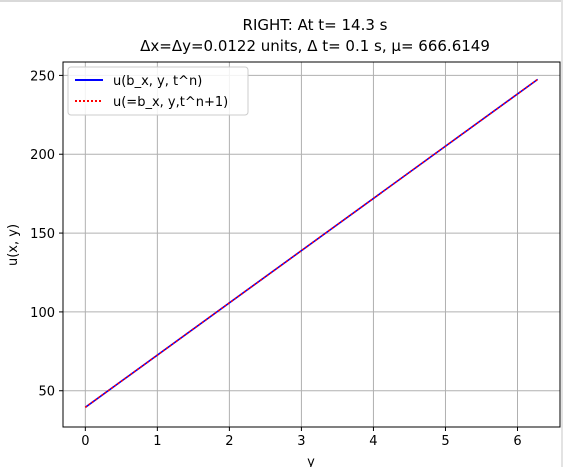  I want to click on x-tick-label: 1, so click(157, 441).